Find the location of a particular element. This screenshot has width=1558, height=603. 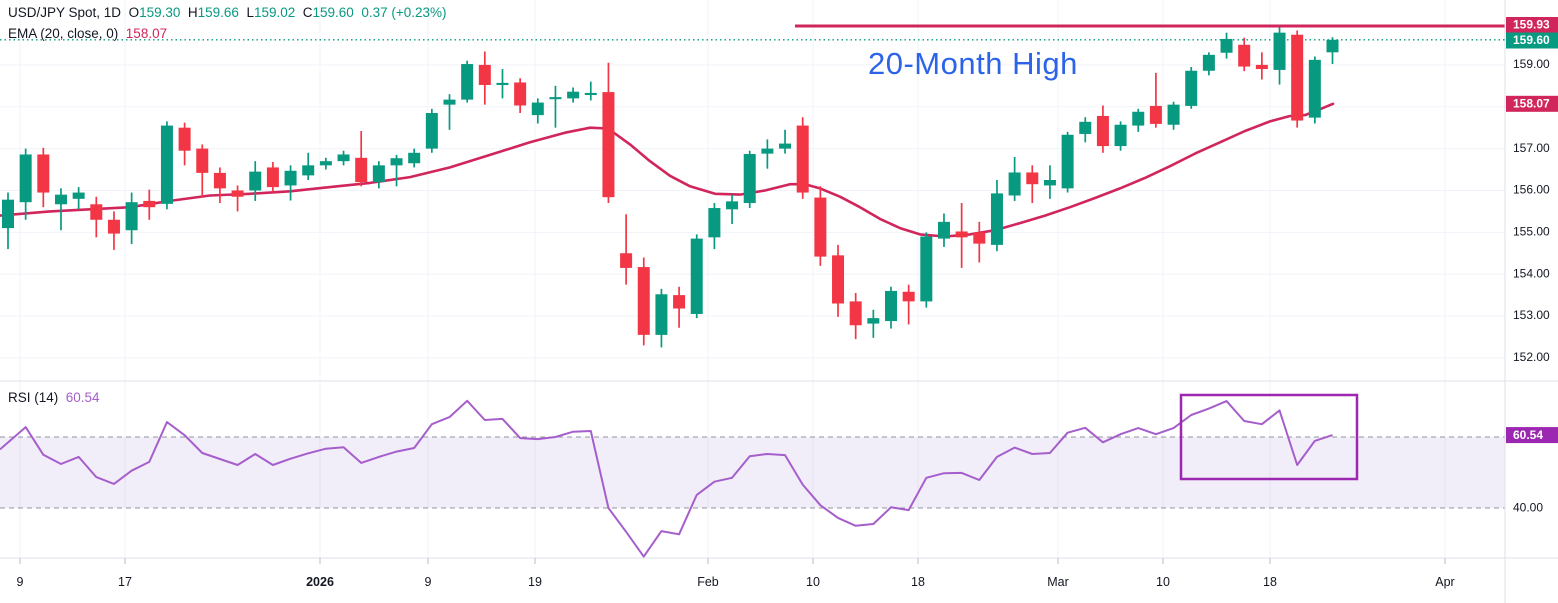

legend-line2-part: 158.07 is located at coordinates (146, 33).